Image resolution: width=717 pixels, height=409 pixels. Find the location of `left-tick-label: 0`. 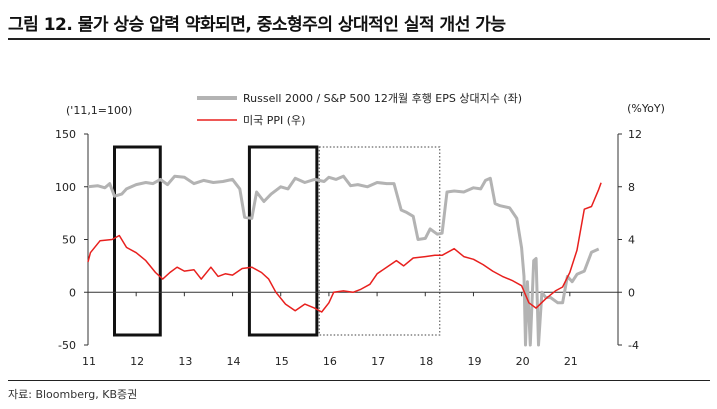

left-tick-label: 0 is located at coordinates (72, 292).